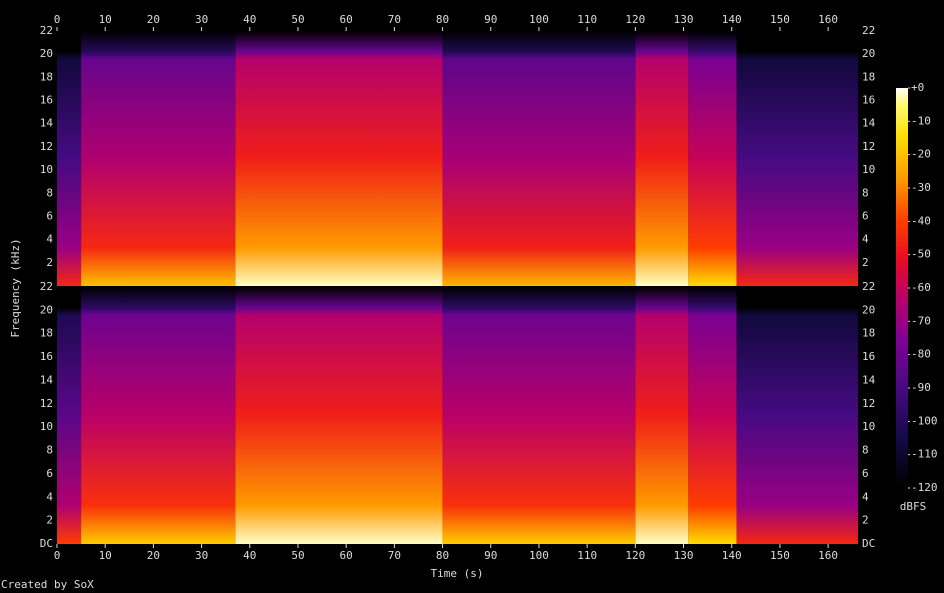 Image resolution: width=944 pixels, height=593 pixels. What do you see at coordinates (924, 454) in the screenshot?
I see `colorbar-tick-label: -110` at bounding box center [924, 454].